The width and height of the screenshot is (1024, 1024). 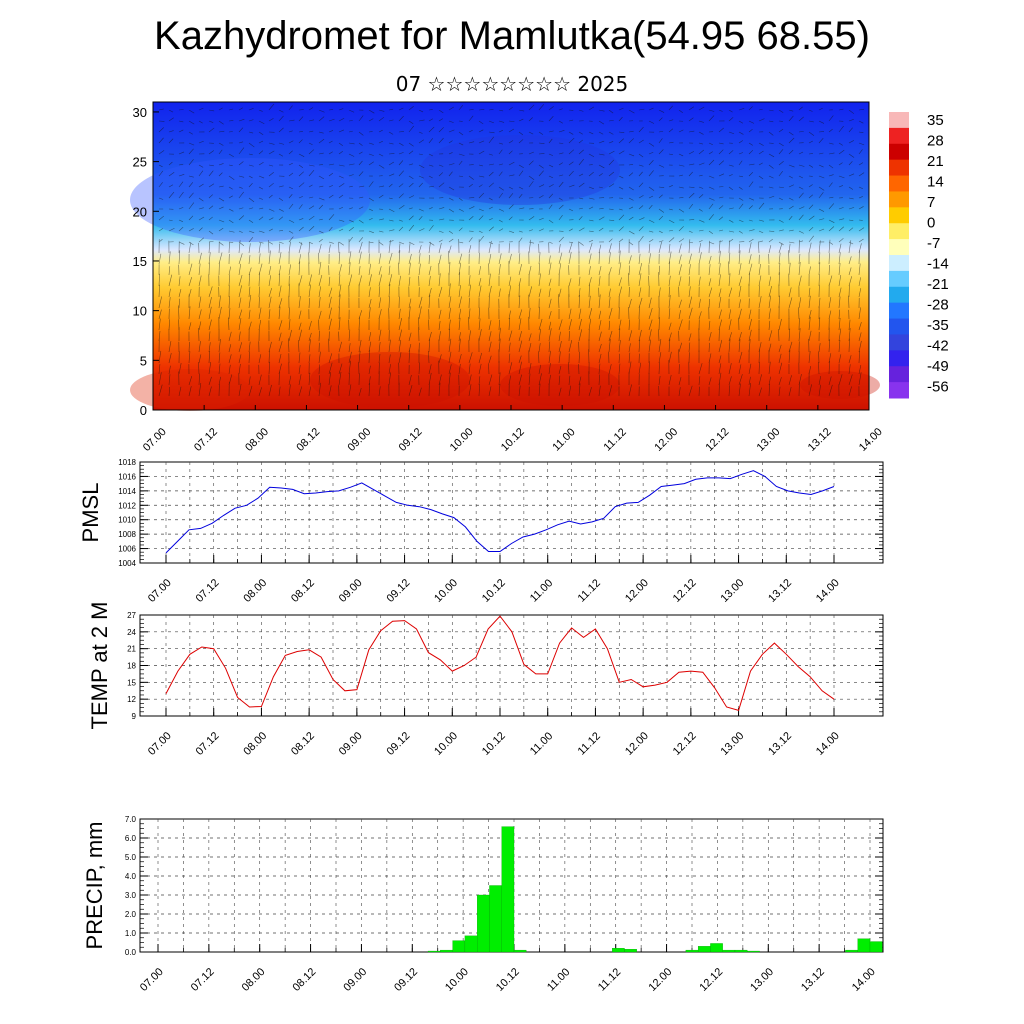 I want to click on temp-chart-ylabel: TEMP at 2 M, so click(x=99, y=666).